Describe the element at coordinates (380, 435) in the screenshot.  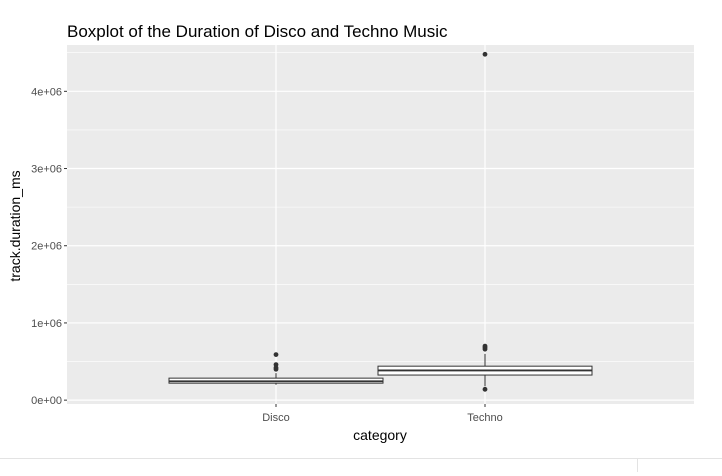
I see `x-axis-title: category` at that location.